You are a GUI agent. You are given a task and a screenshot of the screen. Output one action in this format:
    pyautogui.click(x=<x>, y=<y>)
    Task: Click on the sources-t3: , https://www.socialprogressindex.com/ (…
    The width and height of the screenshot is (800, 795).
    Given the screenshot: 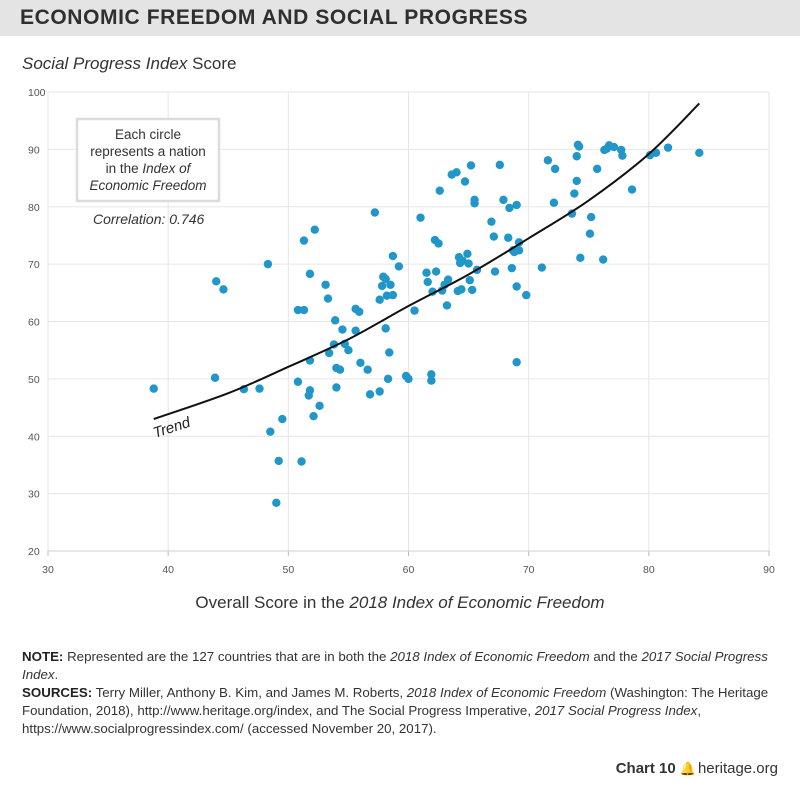 What is the action you would take?
    pyautogui.click(x=362, y=719)
    